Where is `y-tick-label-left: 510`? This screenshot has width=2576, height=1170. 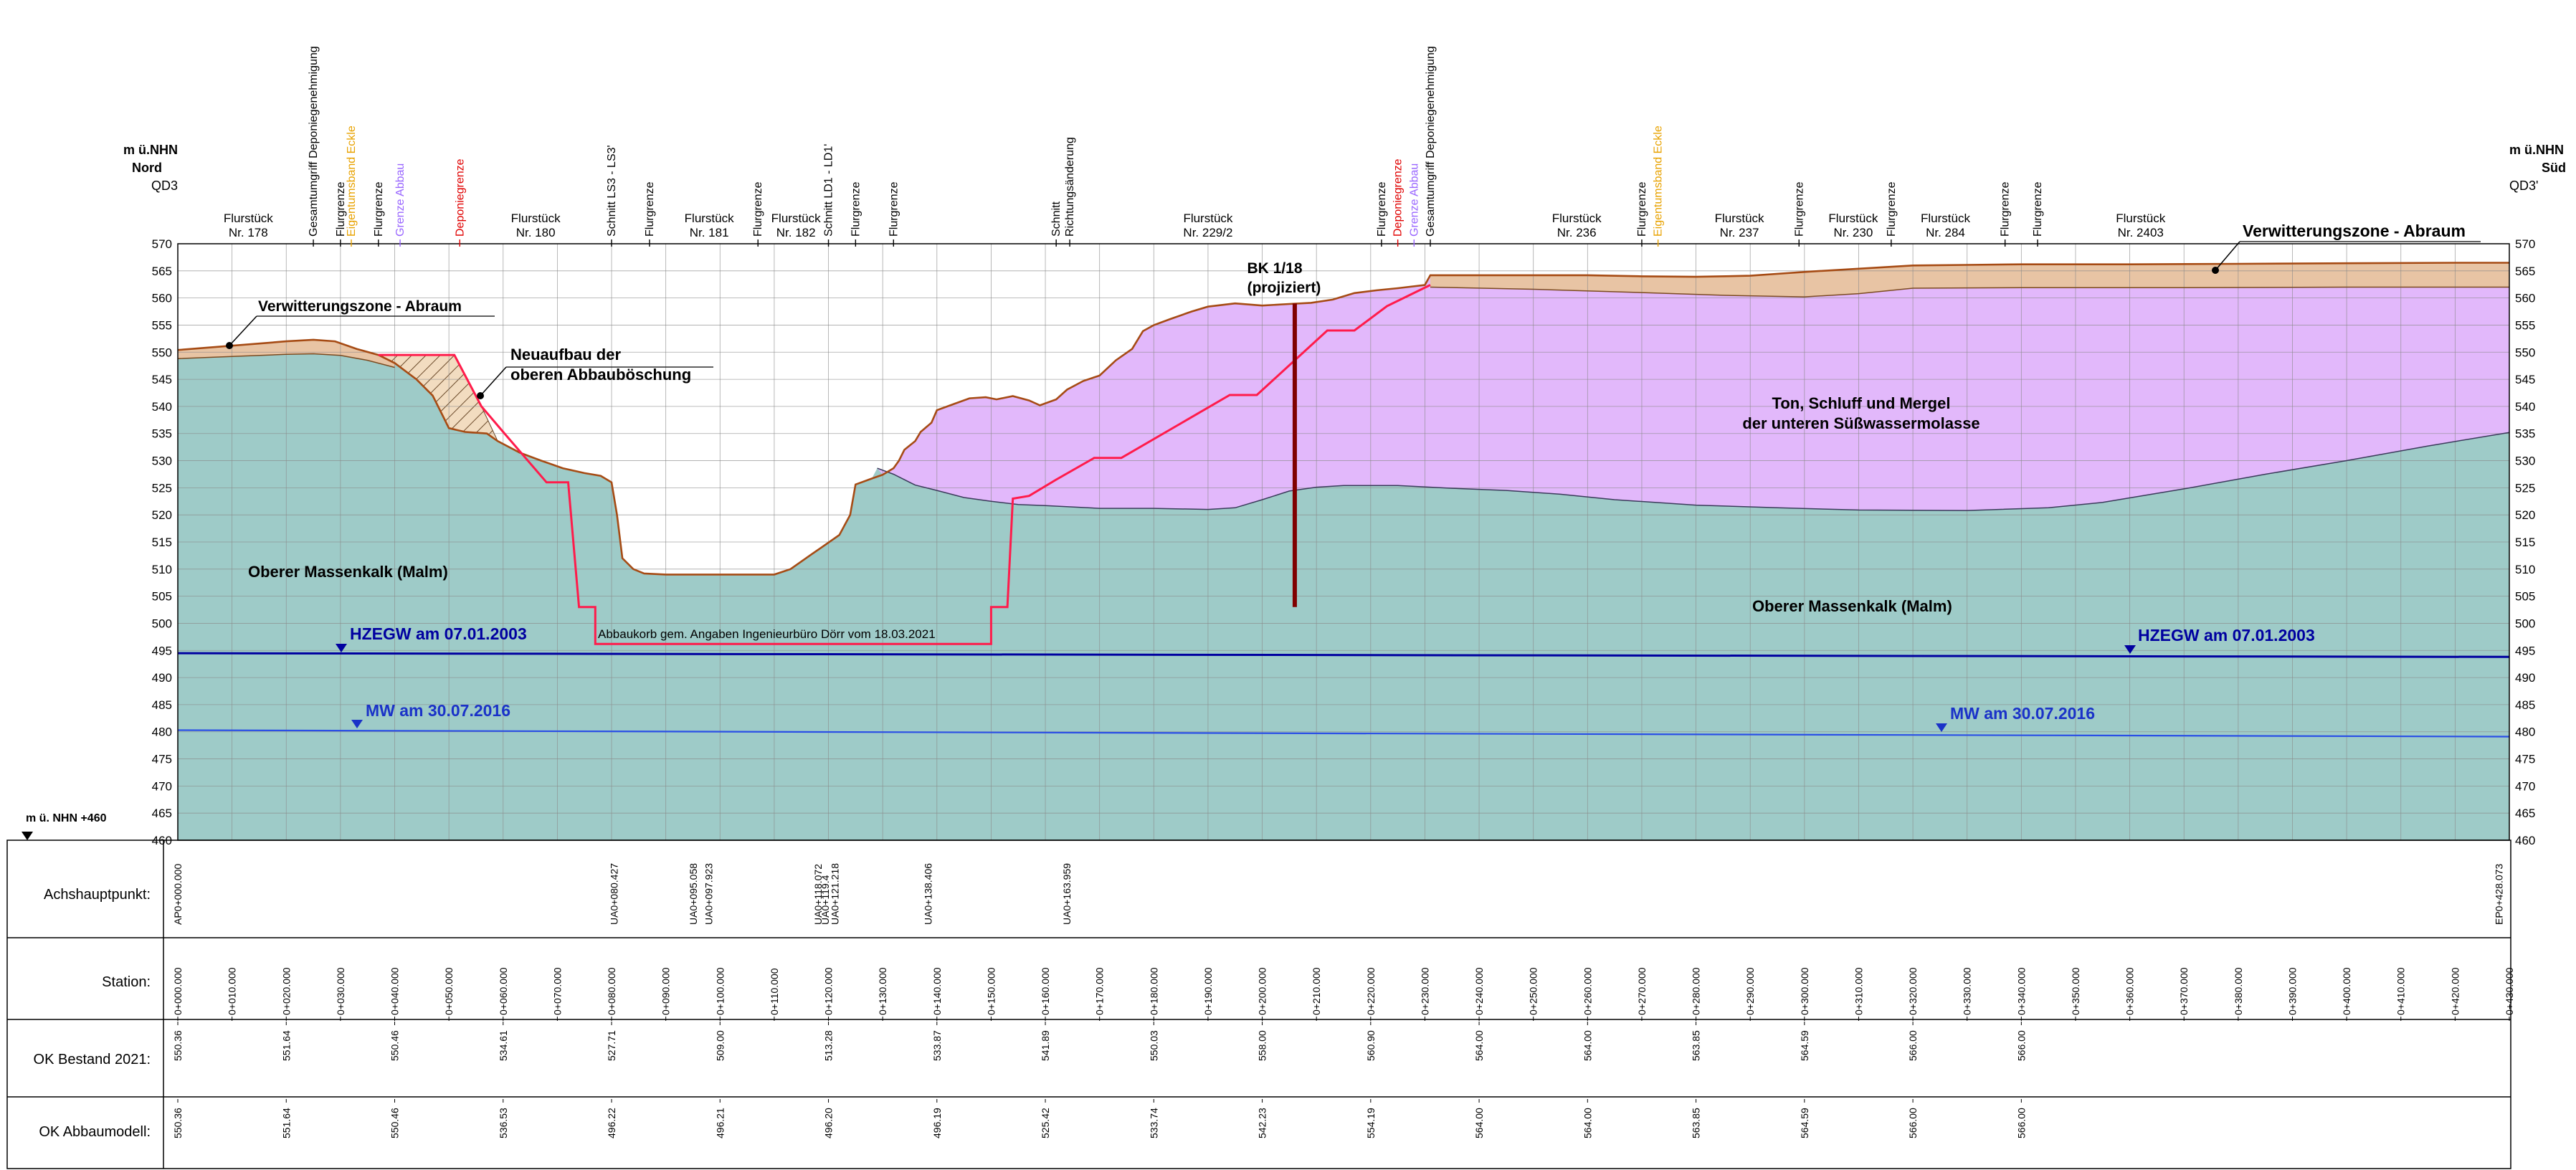 y-tick-label-left: 510 is located at coordinates (162, 569).